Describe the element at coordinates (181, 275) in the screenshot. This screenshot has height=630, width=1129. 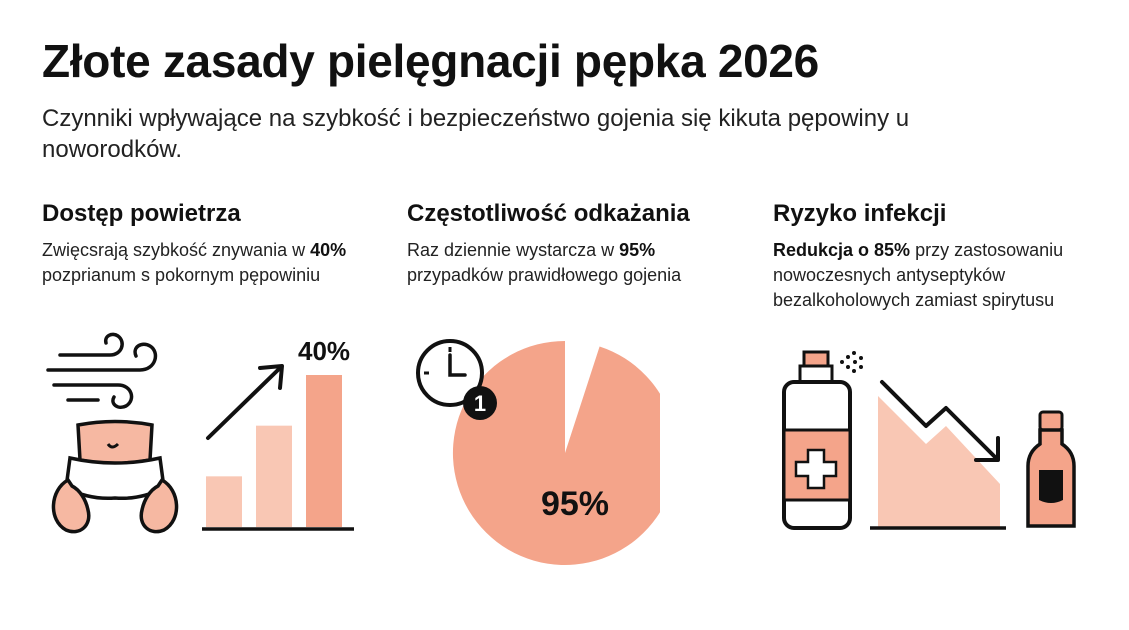
I see `column-text-part: pozprianum s pokornym pępowiniu` at that location.